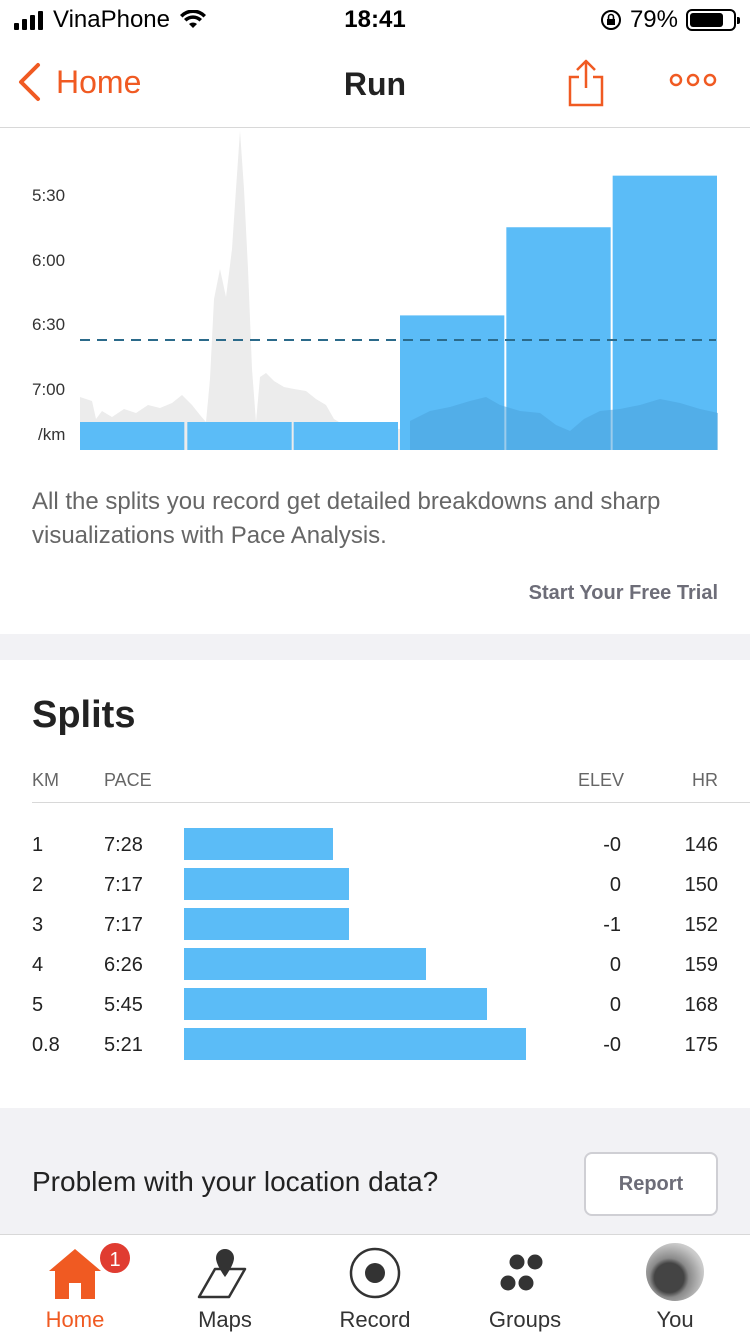 The image size is (750, 1335). I want to click on splits-row: 0.8 5:21 -0 175, so click(375, 1048).